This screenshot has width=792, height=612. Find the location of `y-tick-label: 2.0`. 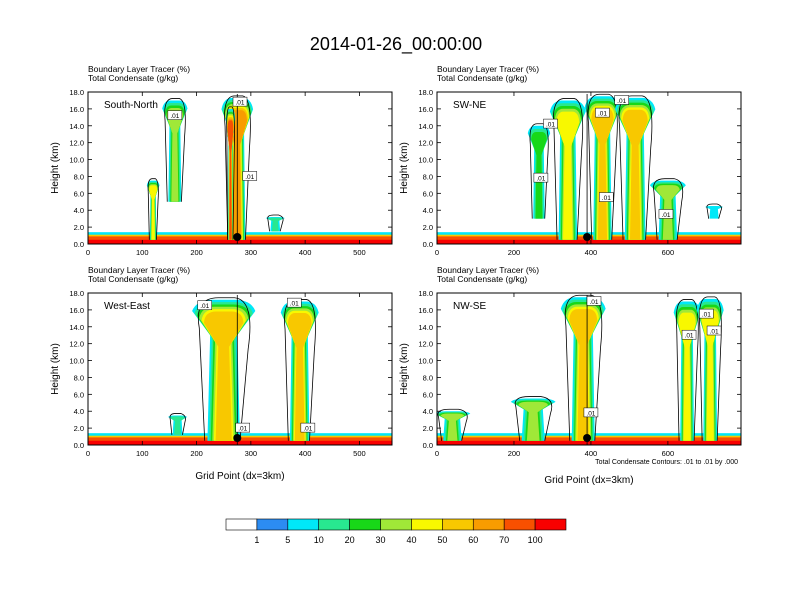

y-tick-label: 2.0 is located at coordinates (428, 428).